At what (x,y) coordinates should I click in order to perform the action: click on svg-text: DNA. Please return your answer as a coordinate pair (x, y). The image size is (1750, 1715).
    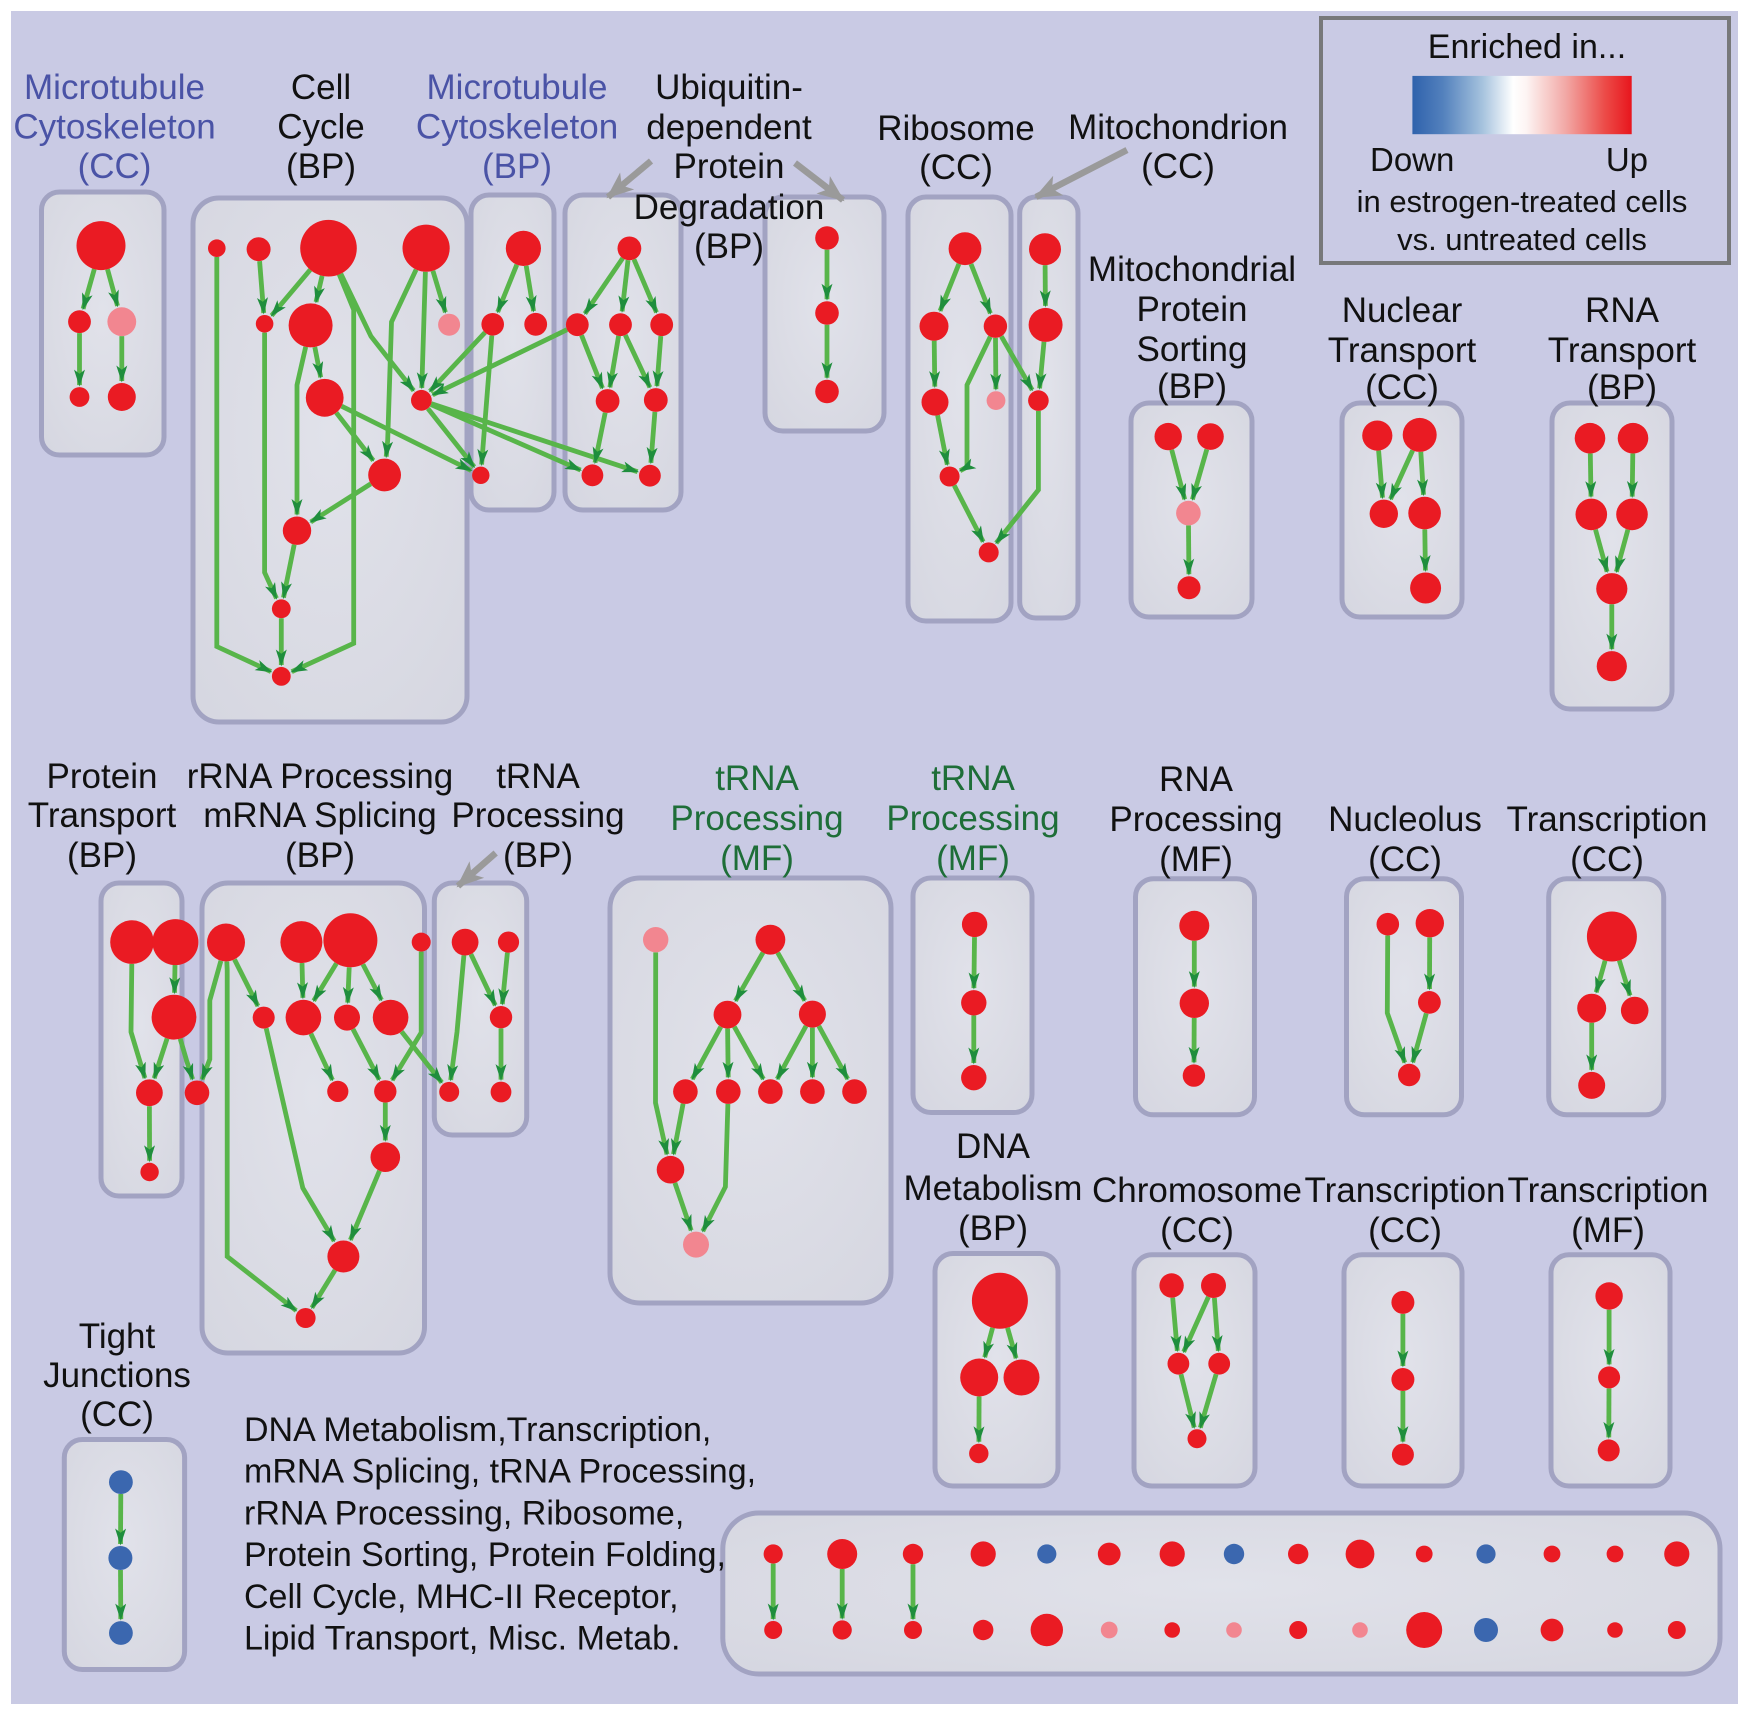
    Looking at the image, I should click on (993, 1146).